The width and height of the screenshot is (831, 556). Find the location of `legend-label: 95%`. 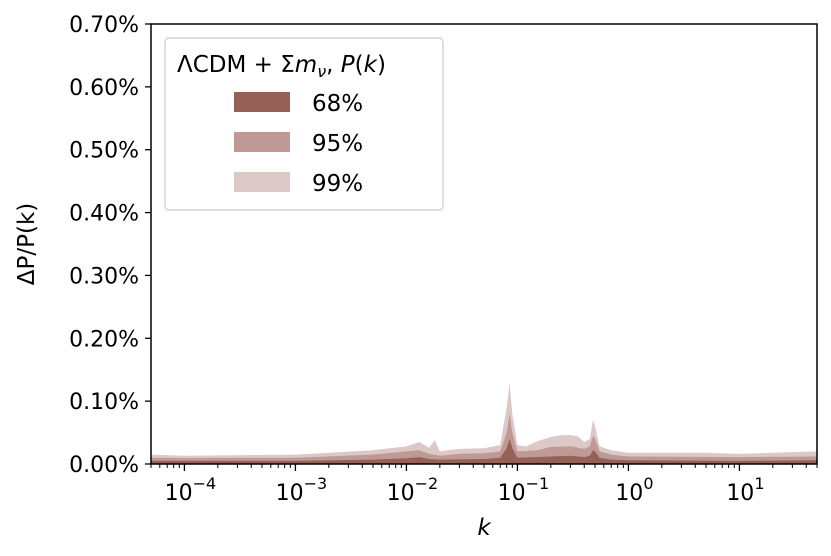

legend-label: 95% is located at coordinates (337, 144).